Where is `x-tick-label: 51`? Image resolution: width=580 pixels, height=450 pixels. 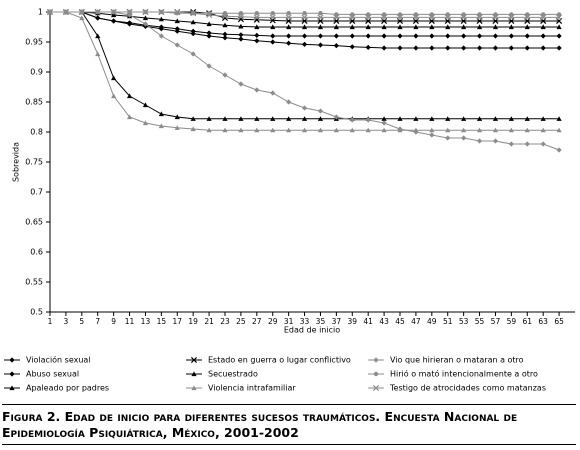 x-tick-label: 51 is located at coordinates (448, 321).